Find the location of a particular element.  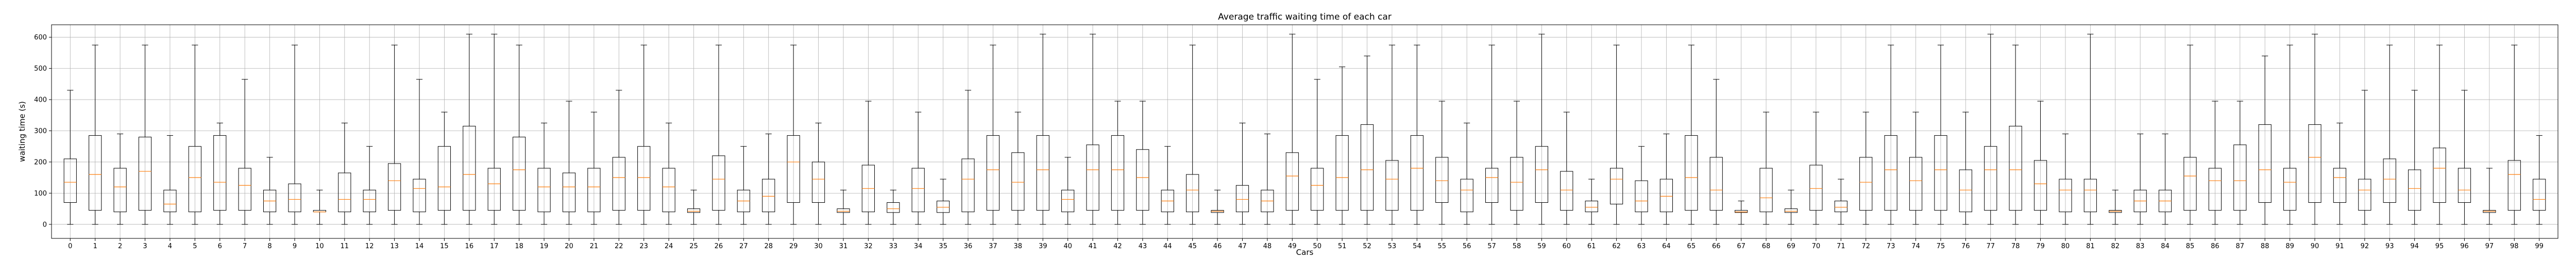

x-tick-label: 27 is located at coordinates (743, 246).